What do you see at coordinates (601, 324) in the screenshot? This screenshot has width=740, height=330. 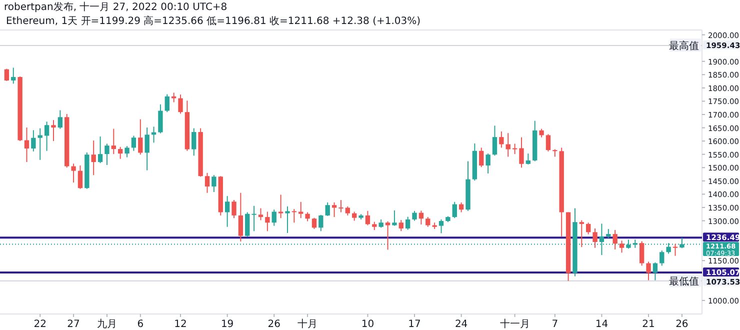 I see `x-tick-label: 14` at bounding box center [601, 324].